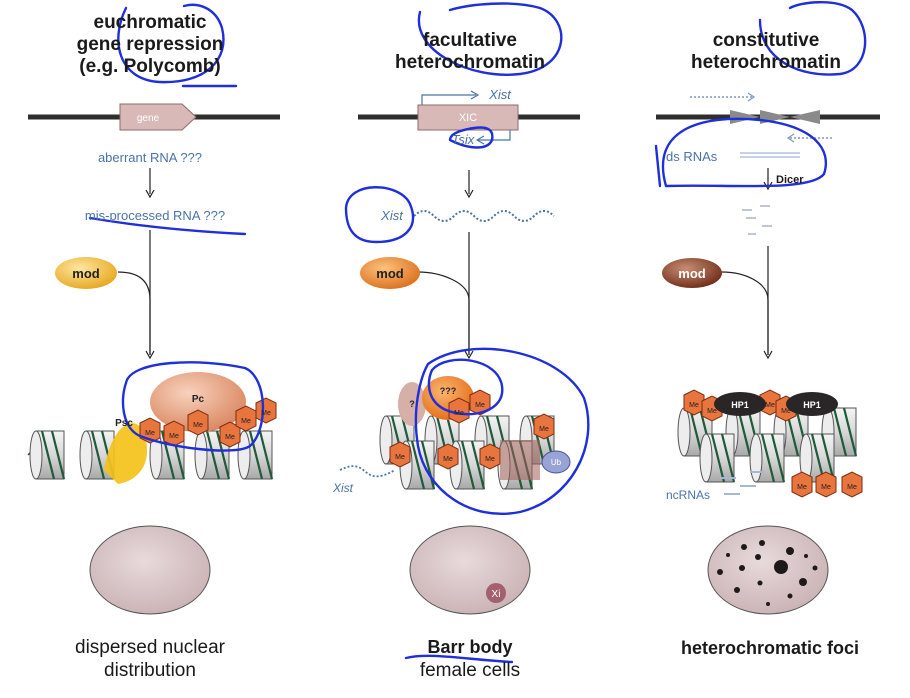 The height and width of the screenshot is (698, 910). Describe the element at coordinates (150, 22) in the screenshot. I see `title-line: euchromatic` at that location.